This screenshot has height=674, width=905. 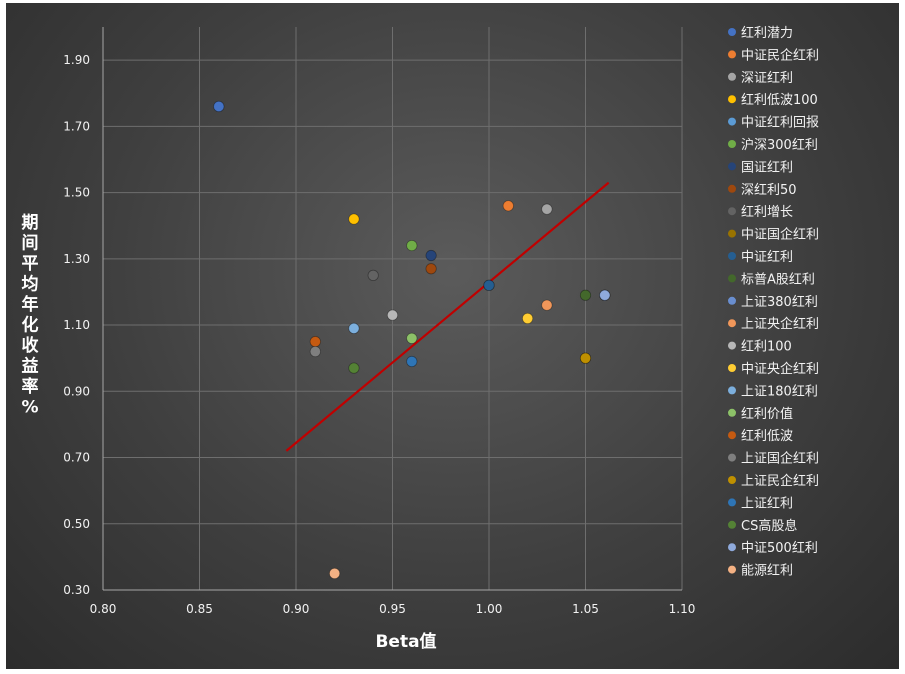 I want to click on y-tick-label: 0.90, so click(x=76, y=391).